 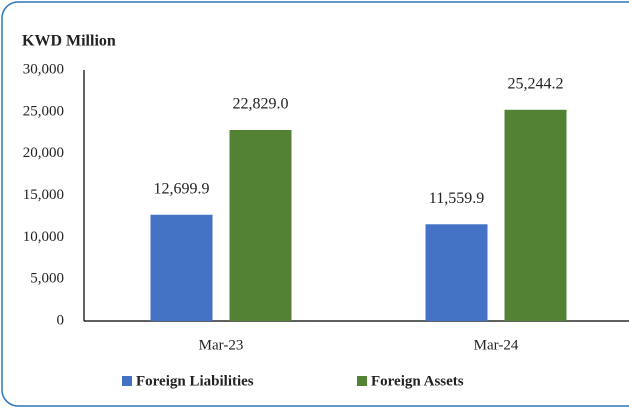 What do you see at coordinates (43, 153) in the screenshot?
I see `y-tick-label: 20,000` at bounding box center [43, 153].